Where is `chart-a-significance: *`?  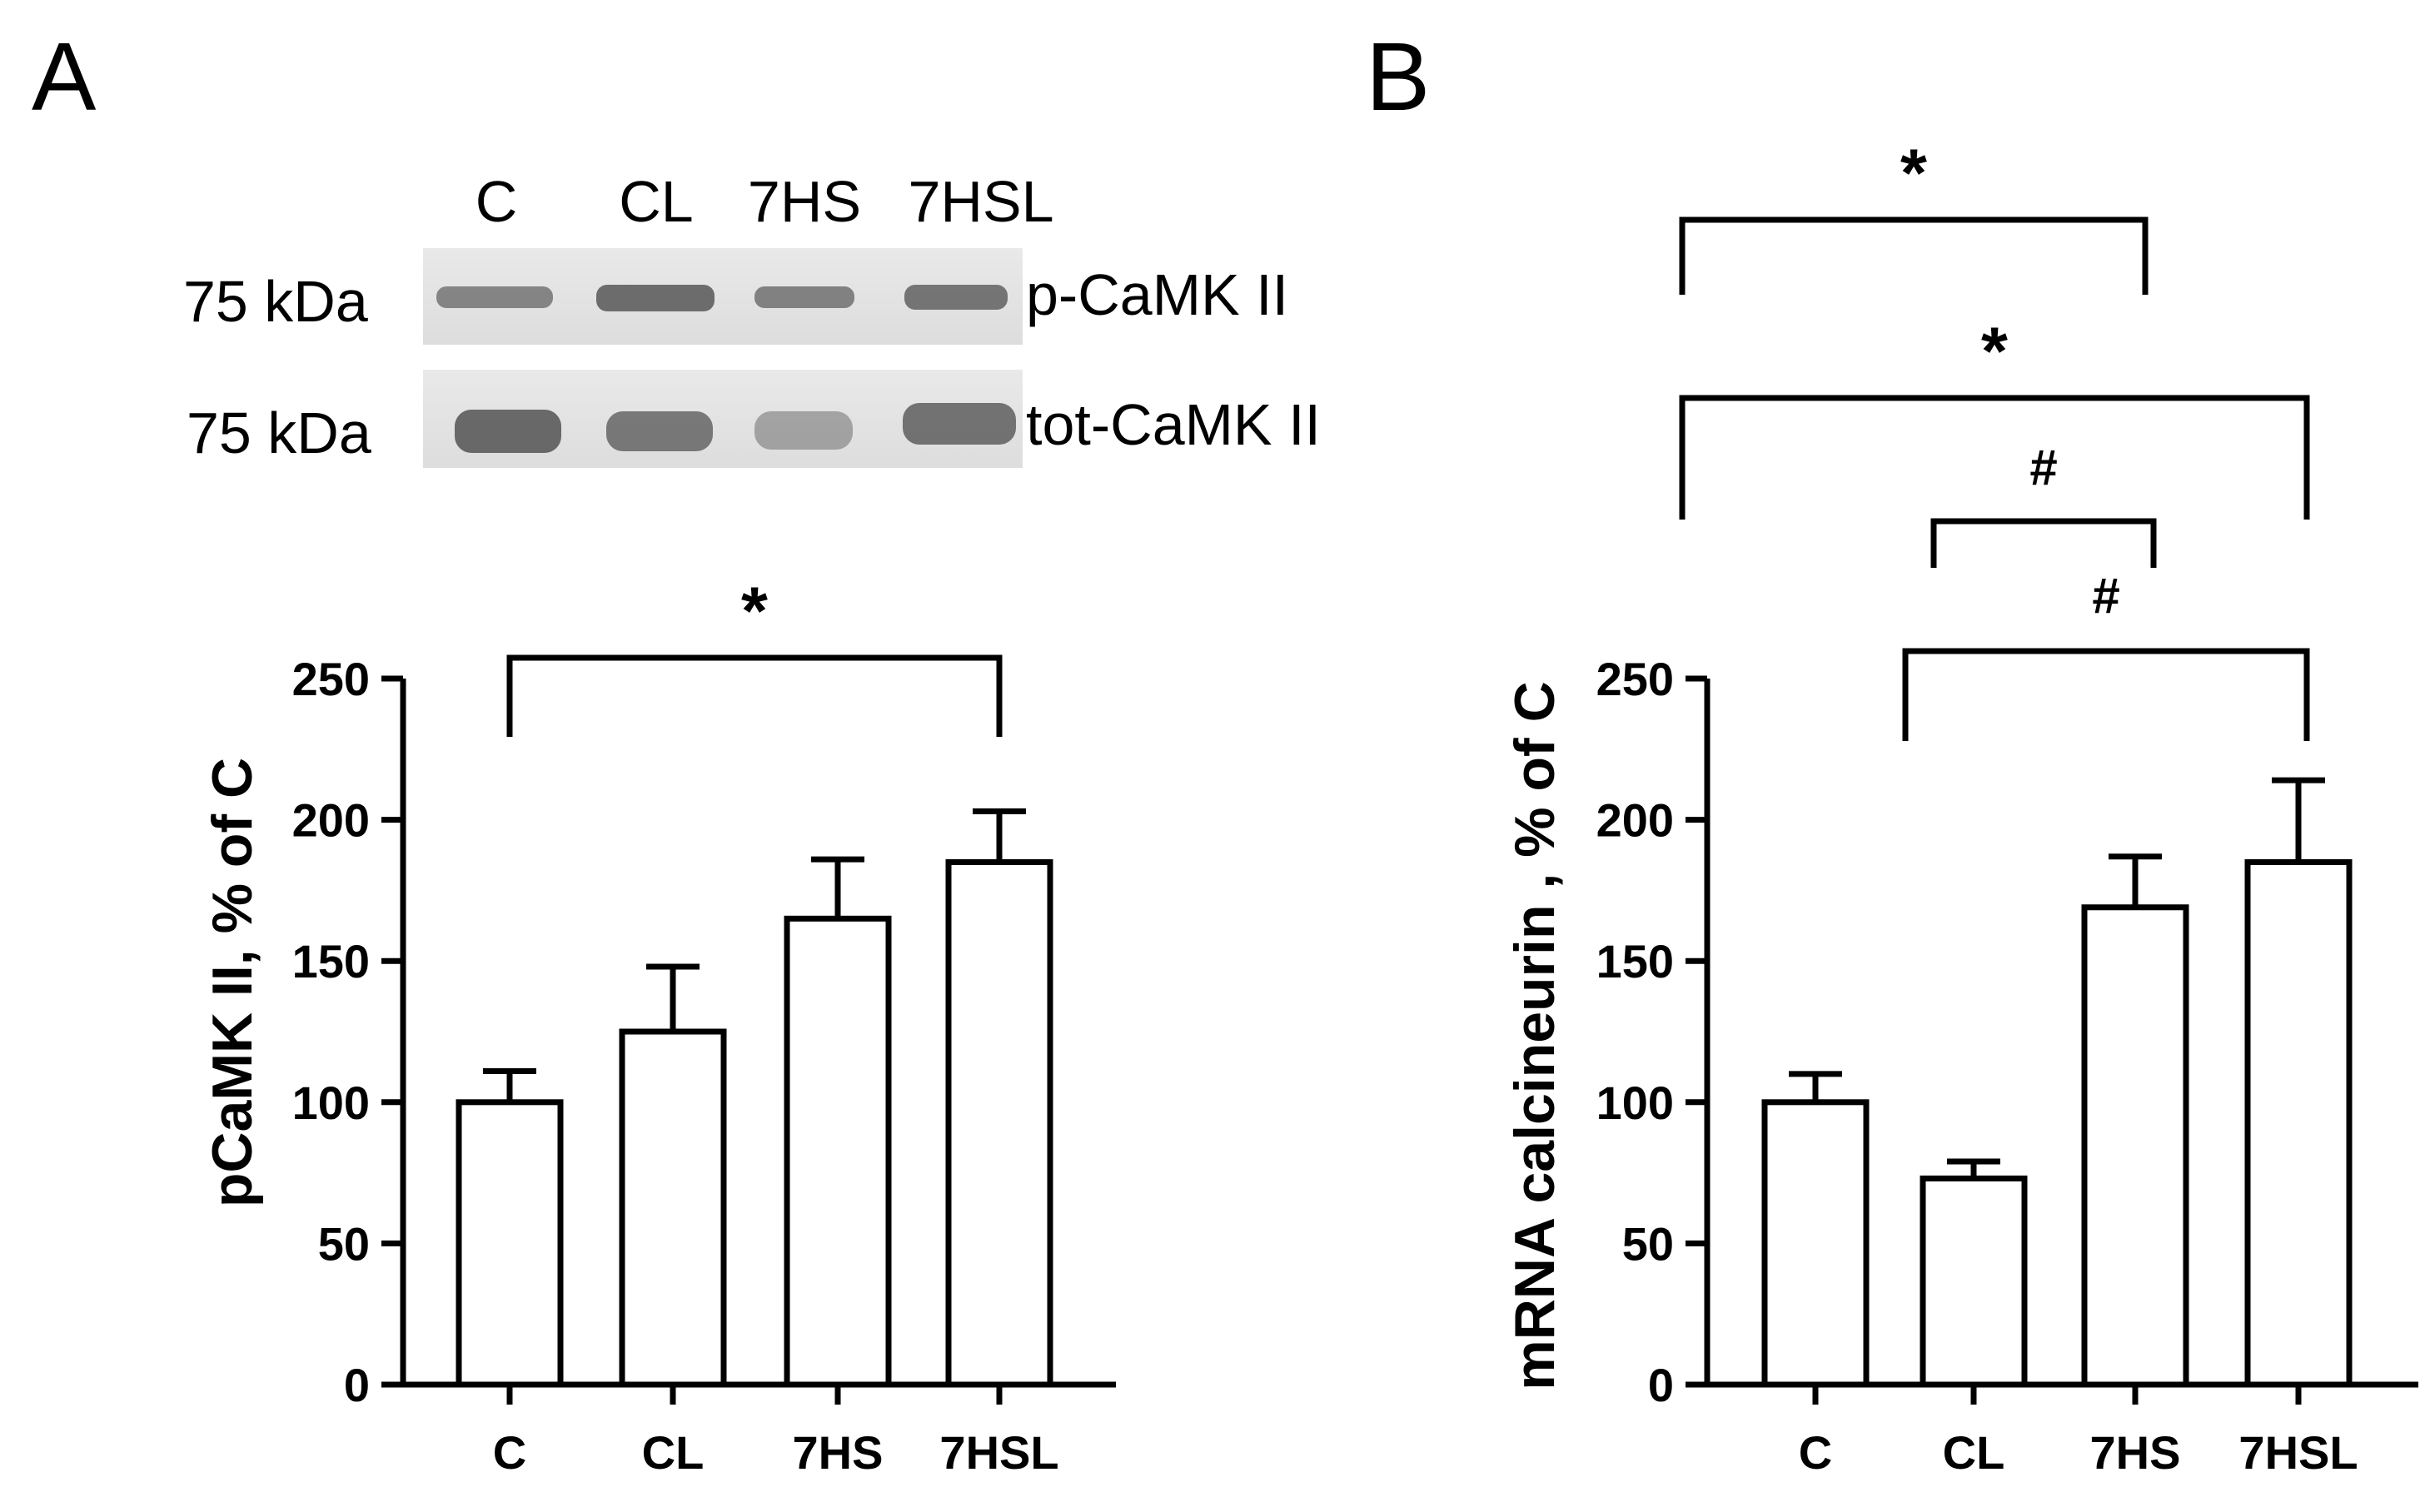 chart-a-significance: * is located at coordinates (754, 656).